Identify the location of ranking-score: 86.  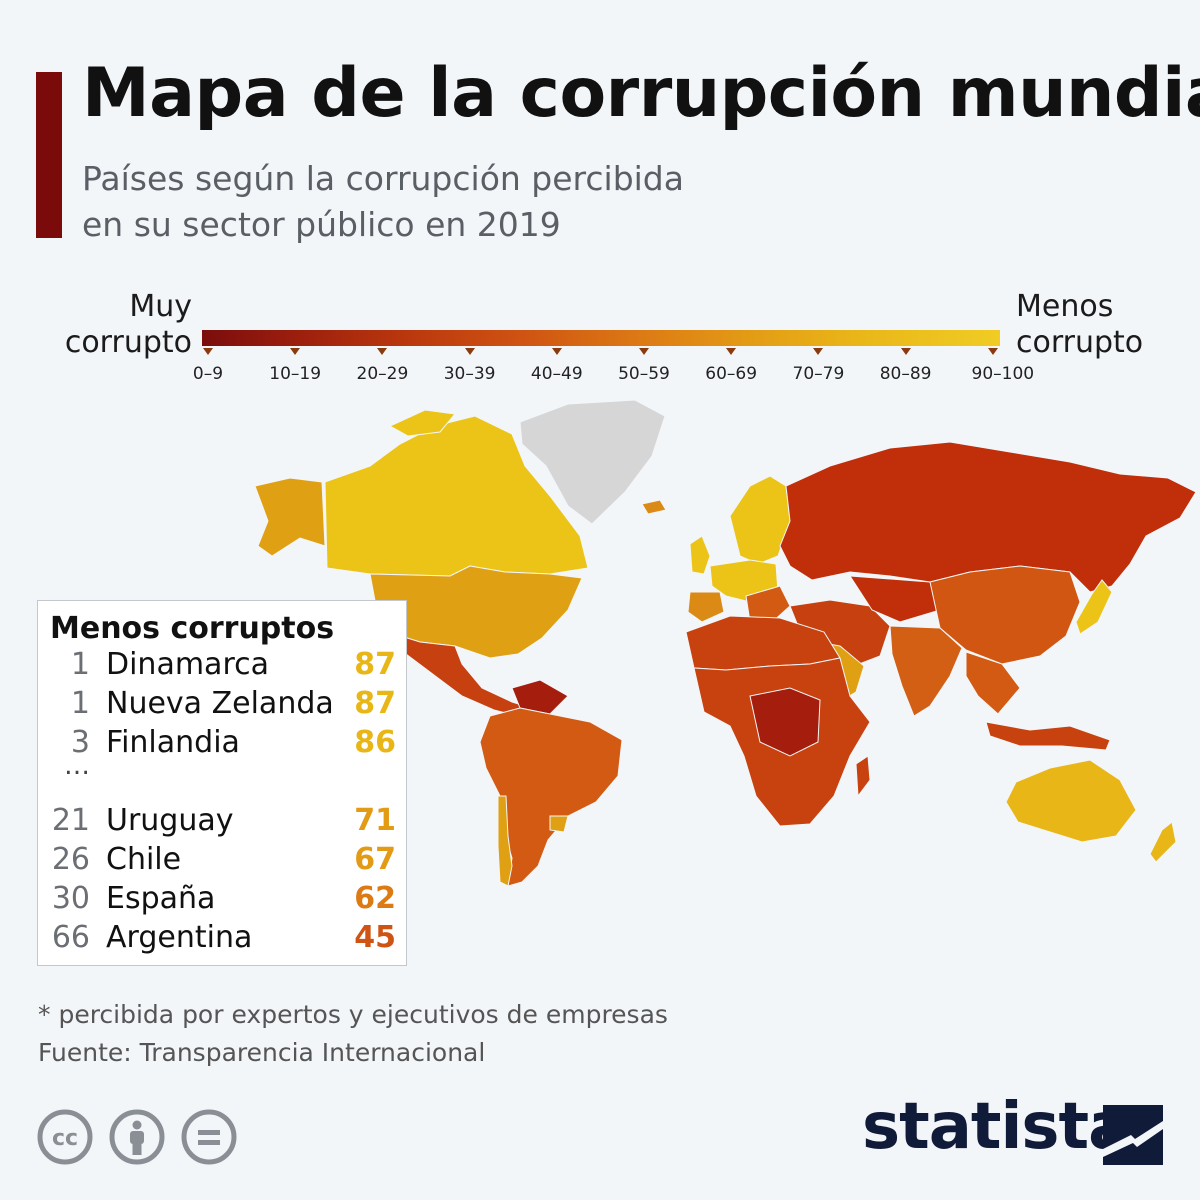
(375, 742).